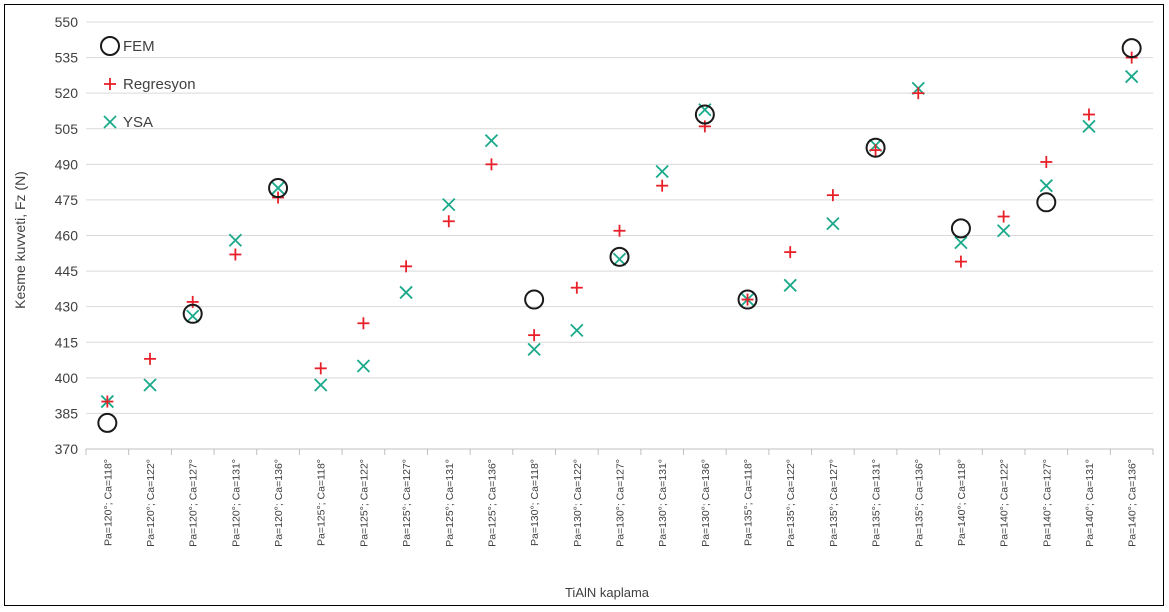 The height and width of the screenshot is (612, 1169). Describe the element at coordinates (322, 502) in the screenshot. I see `x-tick-label: Pa=125°; Ca=118°` at that location.